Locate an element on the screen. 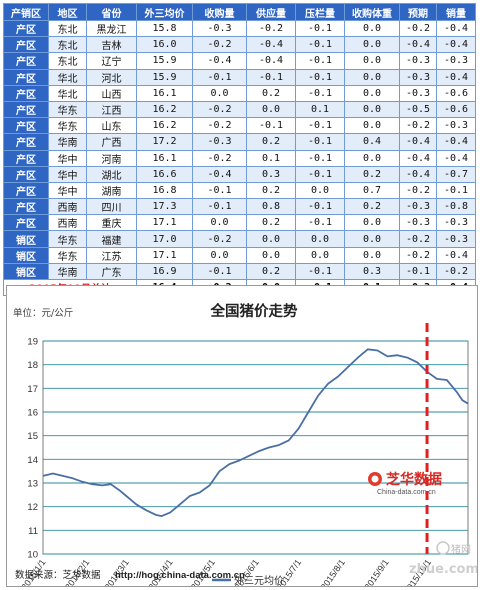  table-row: 产区 华中 河南 16.1 -0.2 0.1 -0.1 0.0 -0.4 -0.4 is located at coordinates (239, 158).